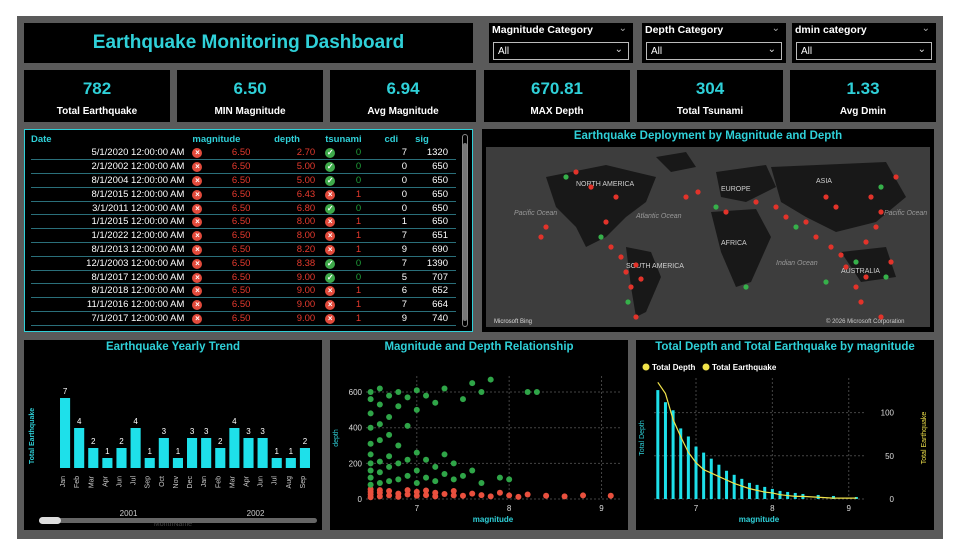  What do you see at coordinates (343, 139) in the screenshot?
I see `column-header: tsunami` at bounding box center [343, 139].